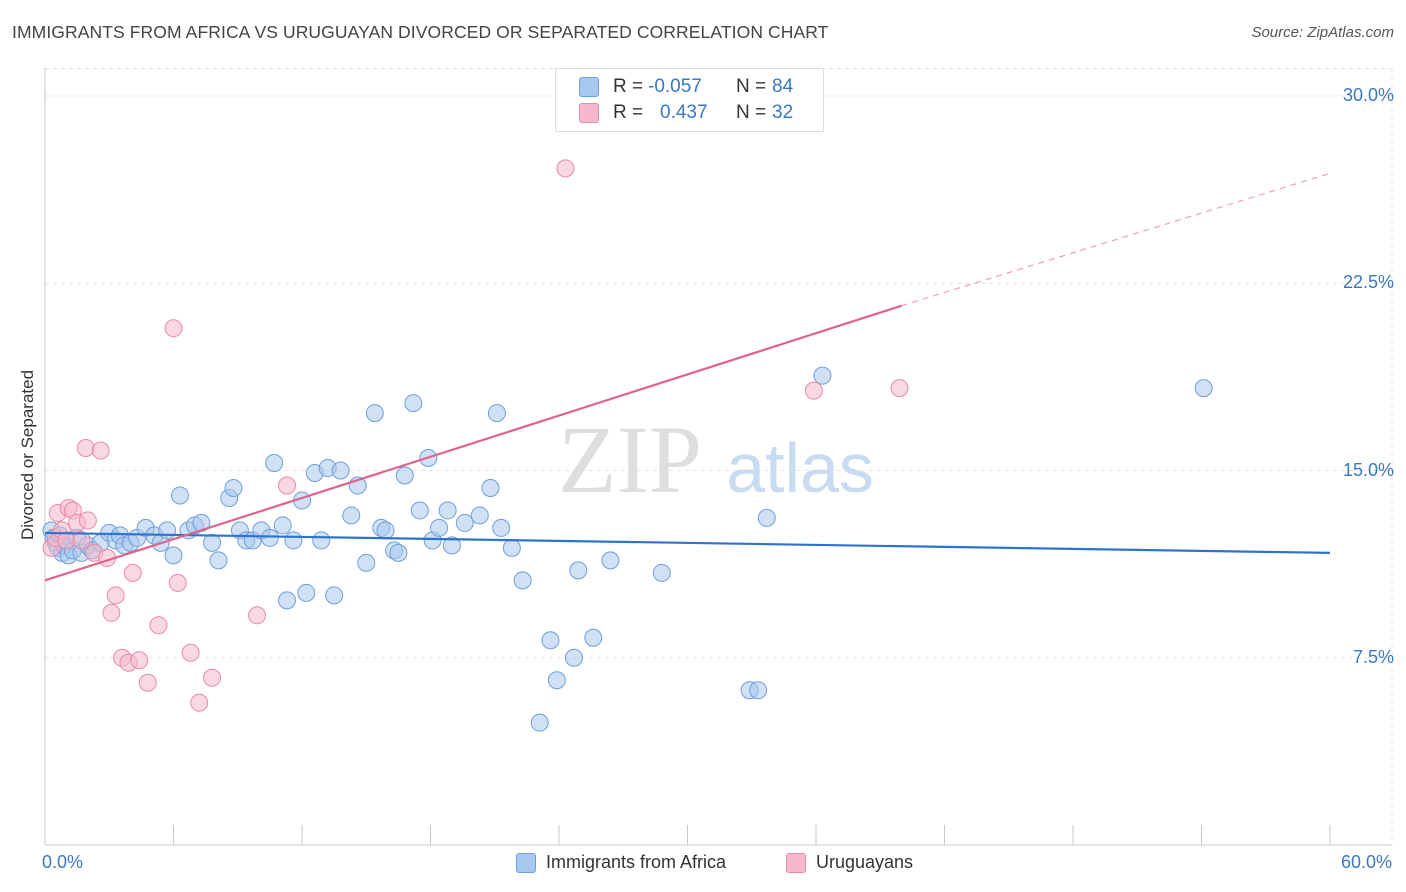 Image resolution: width=1406 pixels, height=892 pixels. I want to click on stats-n-value: 32, so click(783, 112).